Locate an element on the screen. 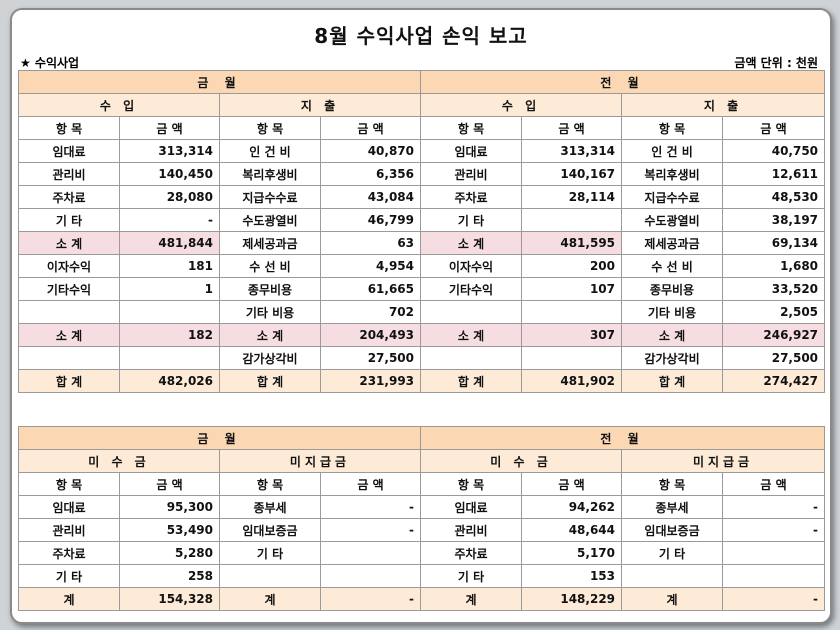 Image resolution: width=840 pixels, height=630 pixels. previous-income-item: 합 계 is located at coordinates (471, 381).